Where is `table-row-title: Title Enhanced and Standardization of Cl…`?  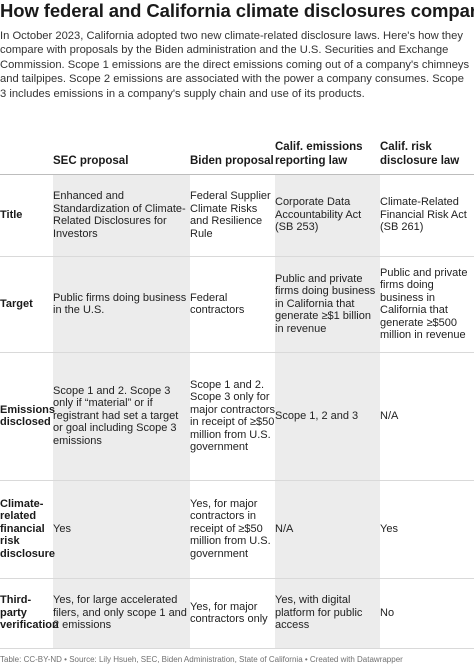 table-row-title: Title Enhanced and Standardization of Cl… is located at coordinates (237, 215).